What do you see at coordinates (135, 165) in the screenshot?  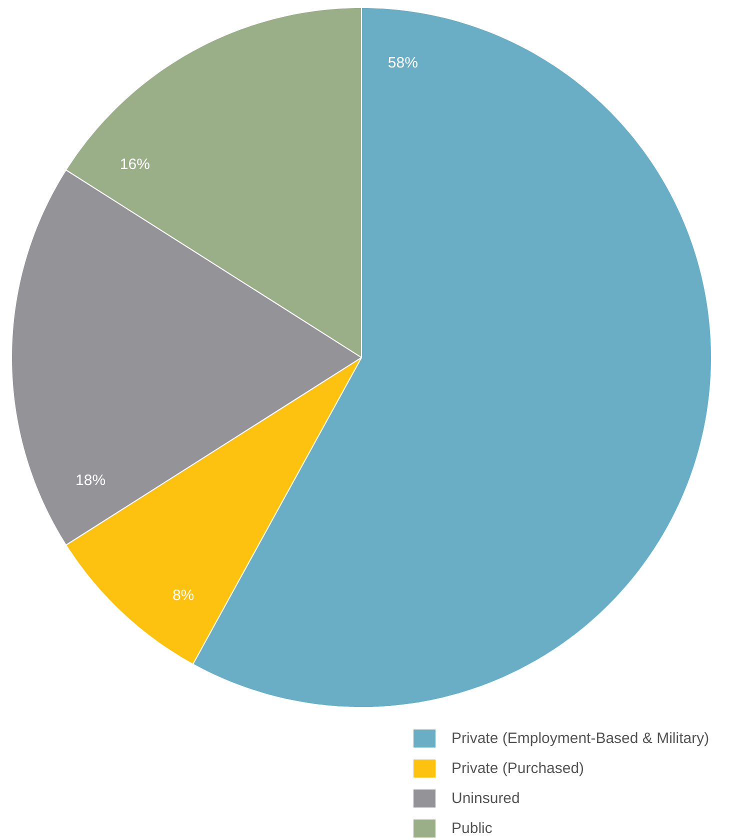 I see `data-label: 16%` at bounding box center [135, 165].